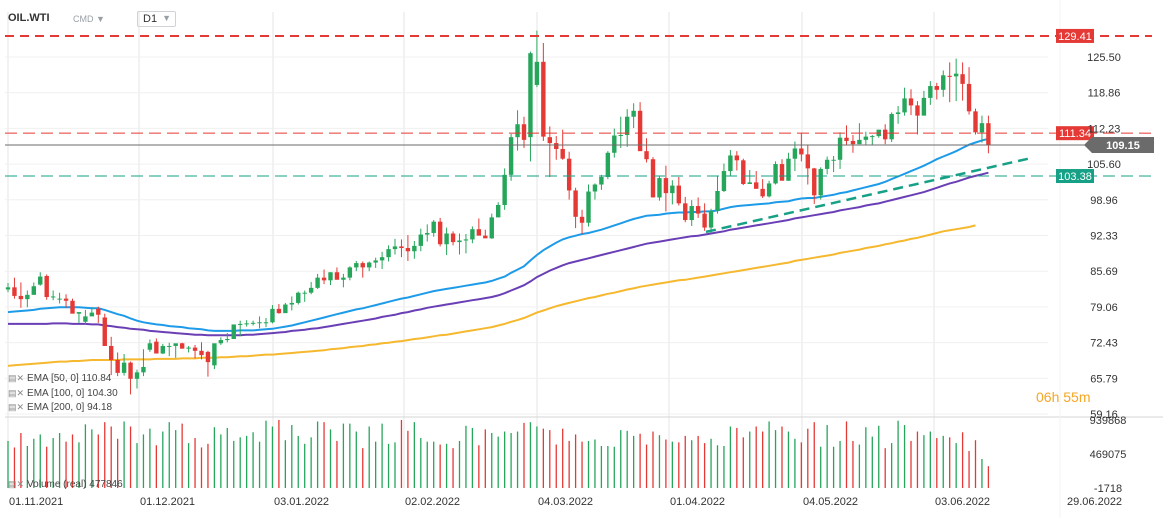 This screenshot has width=1163, height=518. What do you see at coordinates (29, 18) in the screenshot?
I see `symbol-label: OIL.WTI` at bounding box center [29, 18].